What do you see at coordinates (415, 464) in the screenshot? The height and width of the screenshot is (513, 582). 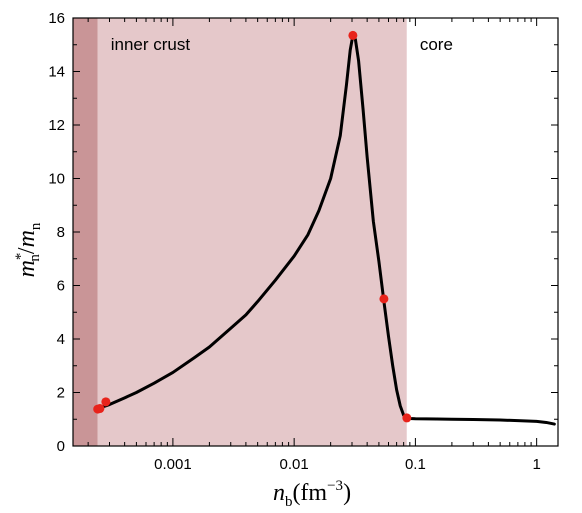 I see `x-tick-label: 0.1` at bounding box center [415, 464].